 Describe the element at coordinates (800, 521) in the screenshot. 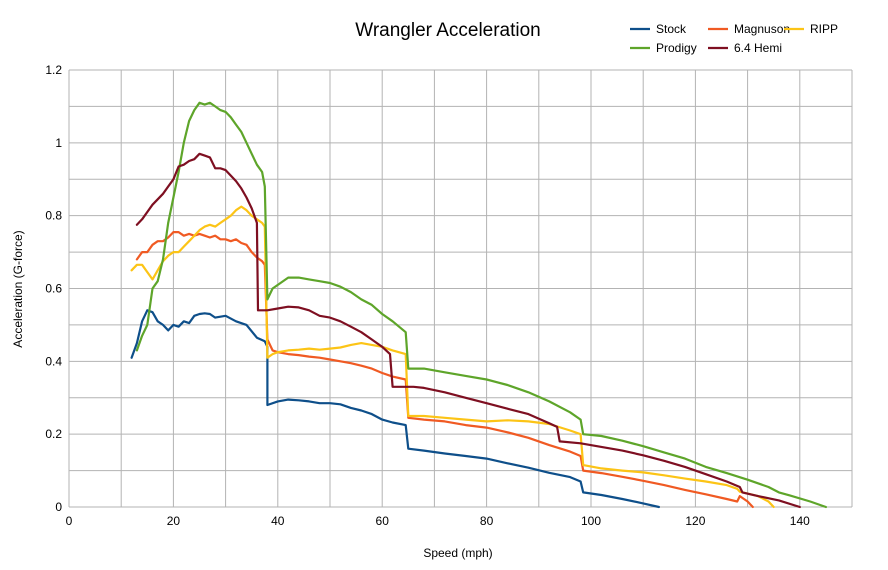

I see `x-tick-label: 140` at that location.